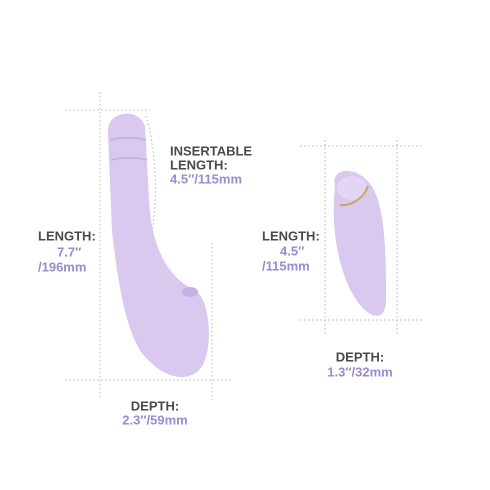  I want to click on value: /115mm, so click(286, 265).